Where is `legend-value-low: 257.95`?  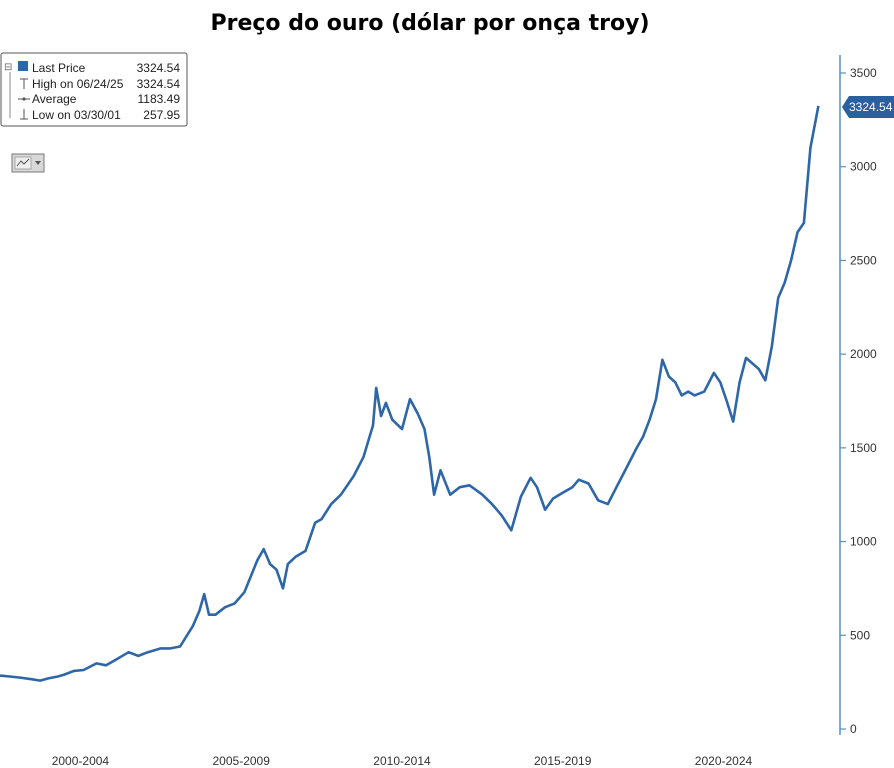
legend-value-low: 257.95 is located at coordinates (161, 115).